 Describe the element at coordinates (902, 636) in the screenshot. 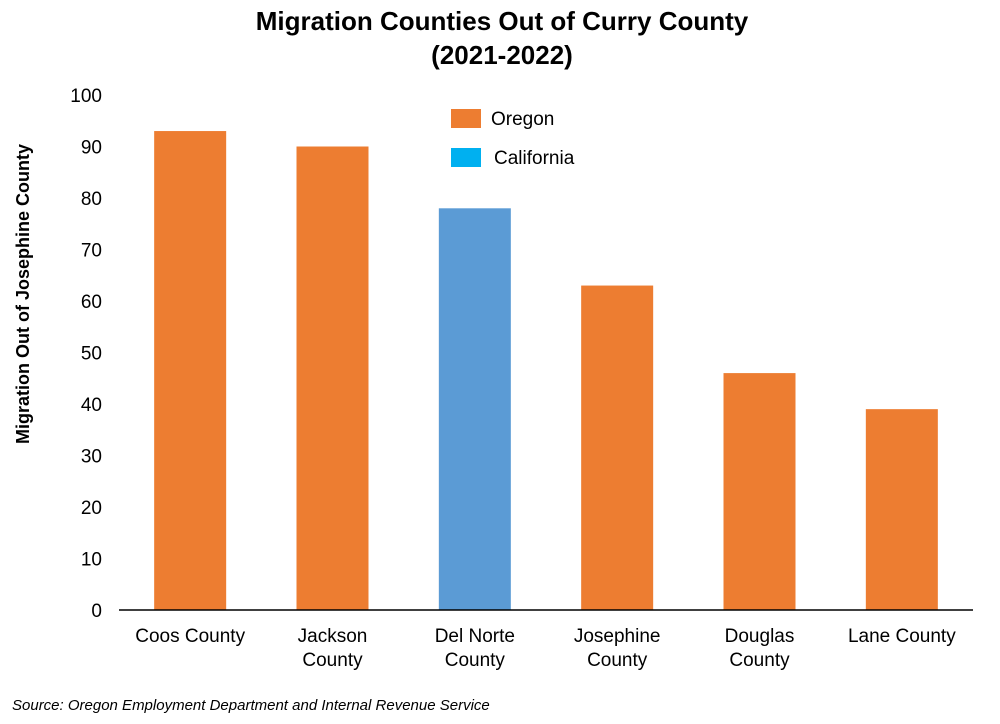

I see `x-tick-label: Lane County` at that location.